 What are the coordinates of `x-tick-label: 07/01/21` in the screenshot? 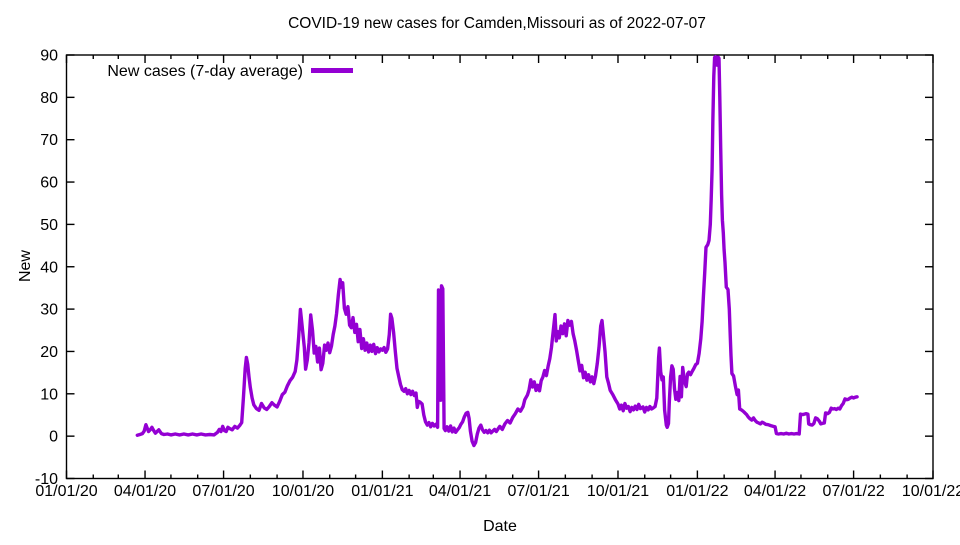 It's located at (538, 491).